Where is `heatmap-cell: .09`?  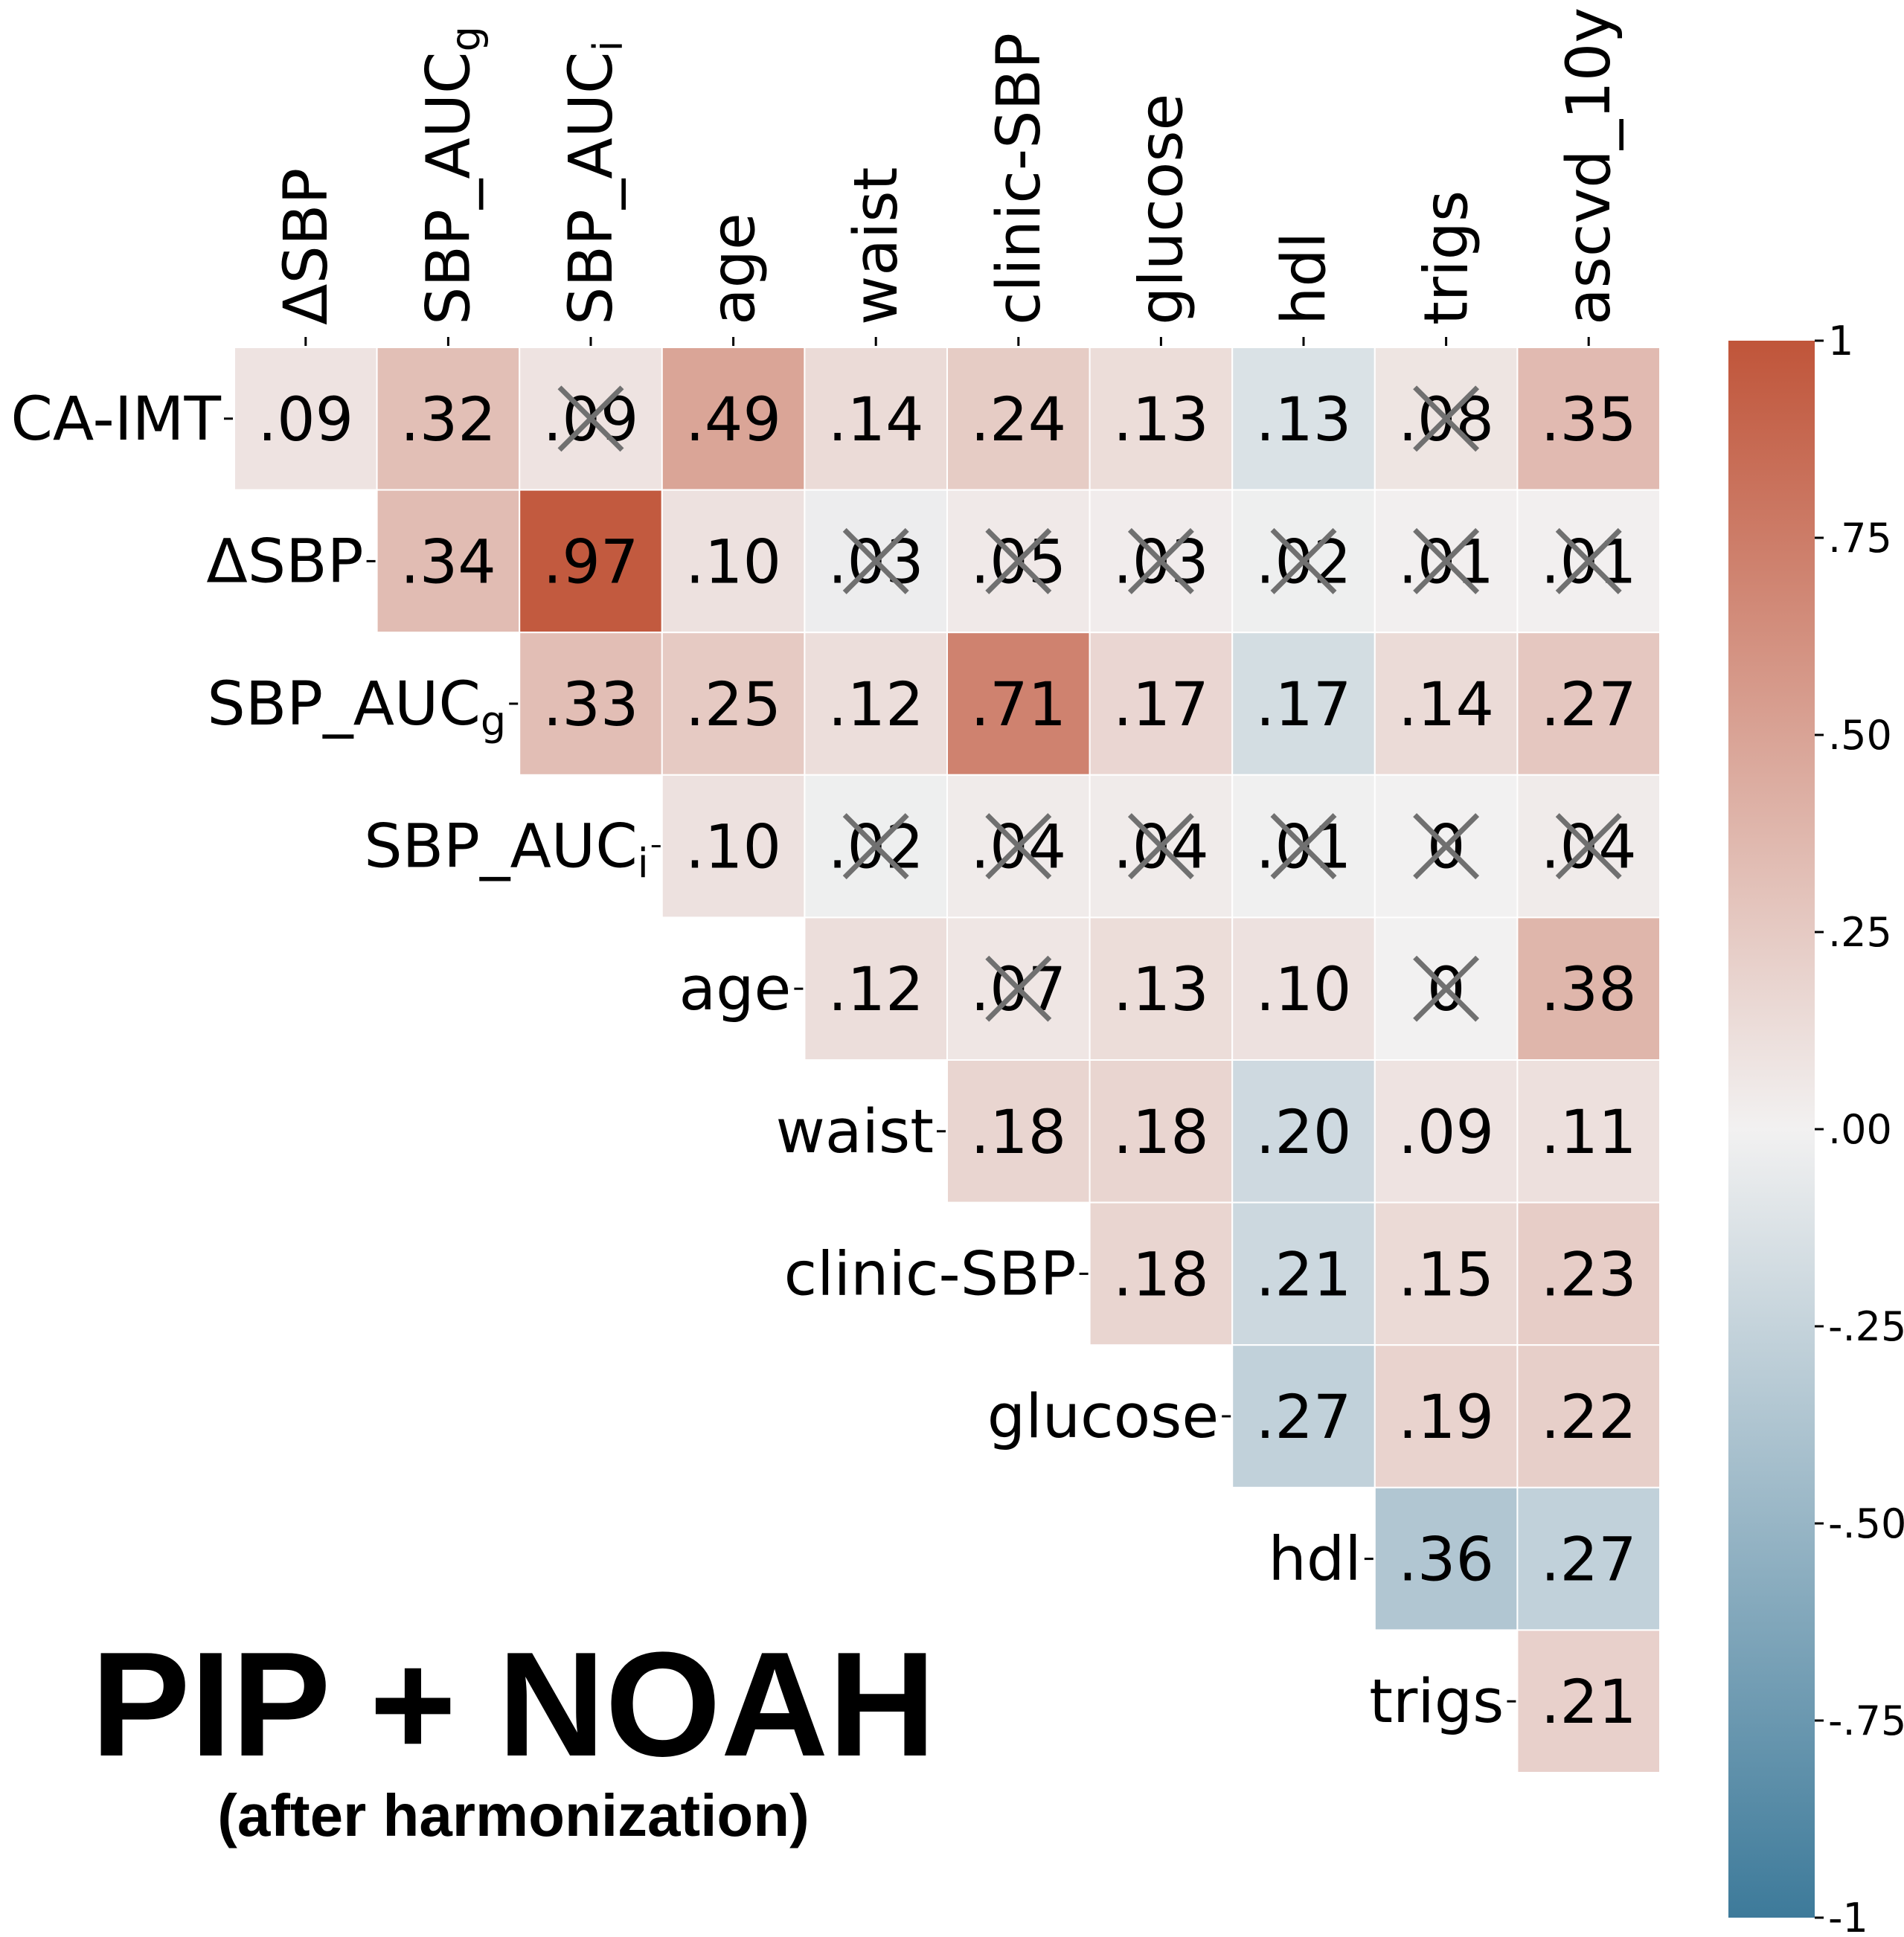
heatmap-cell: .09 is located at coordinates (591, 419).